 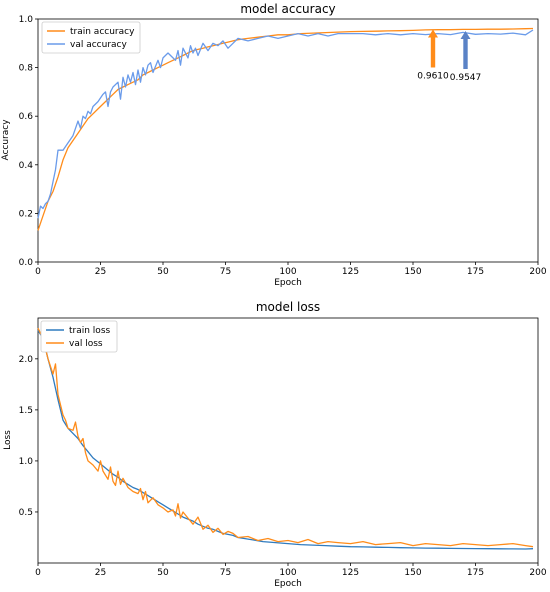 I want to click on accuracy-y-tick-label: 0.8, so click(x=26, y=69).